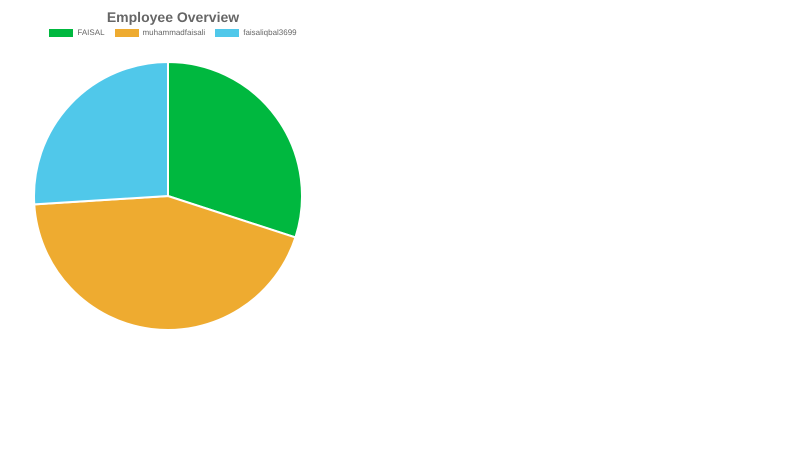 This screenshot has width=800, height=450. Describe the element at coordinates (174, 32) in the screenshot. I see `legend-label: muhammadfaisali` at that location.